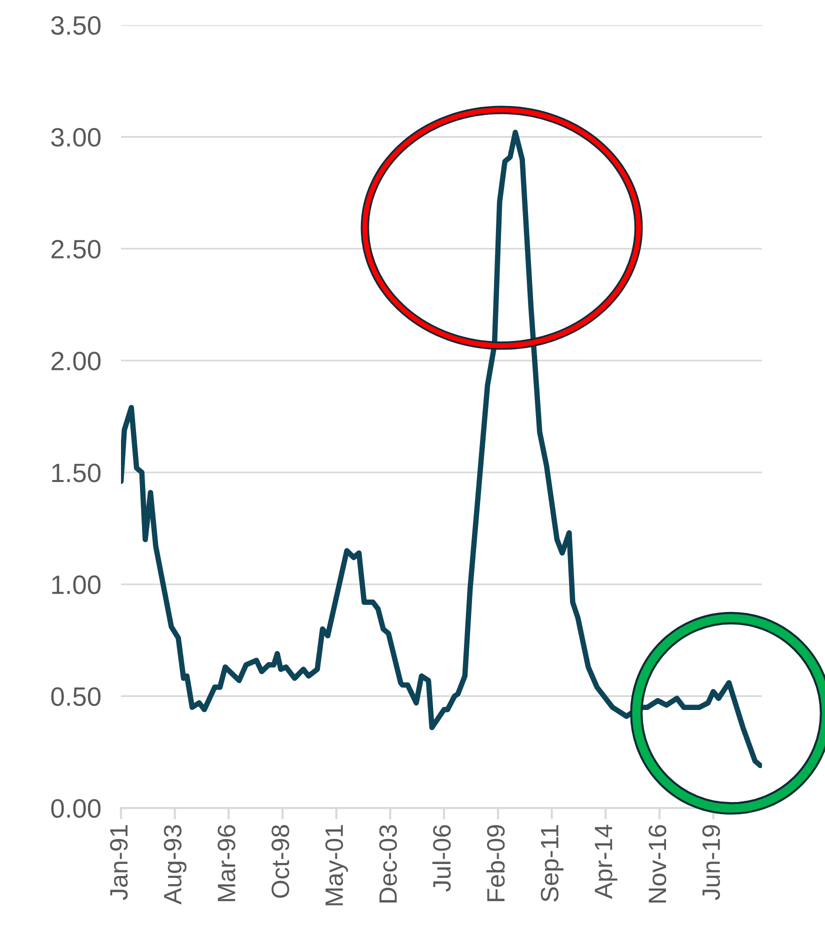 The height and width of the screenshot is (951, 825). What do you see at coordinates (76, 473) in the screenshot?
I see `y-tick-label: 1.50` at bounding box center [76, 473].